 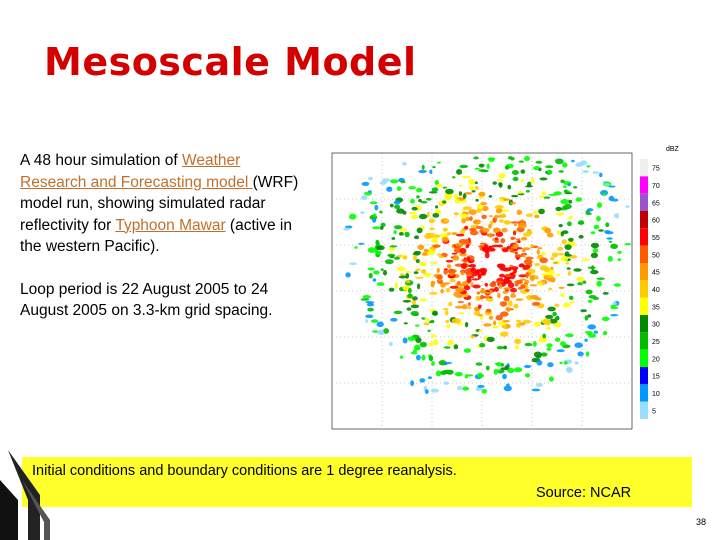 What do you see at coordinates (656, 203) in the screenshot?
I see `color-bar-label: 65` at bounding box center [656, 203].